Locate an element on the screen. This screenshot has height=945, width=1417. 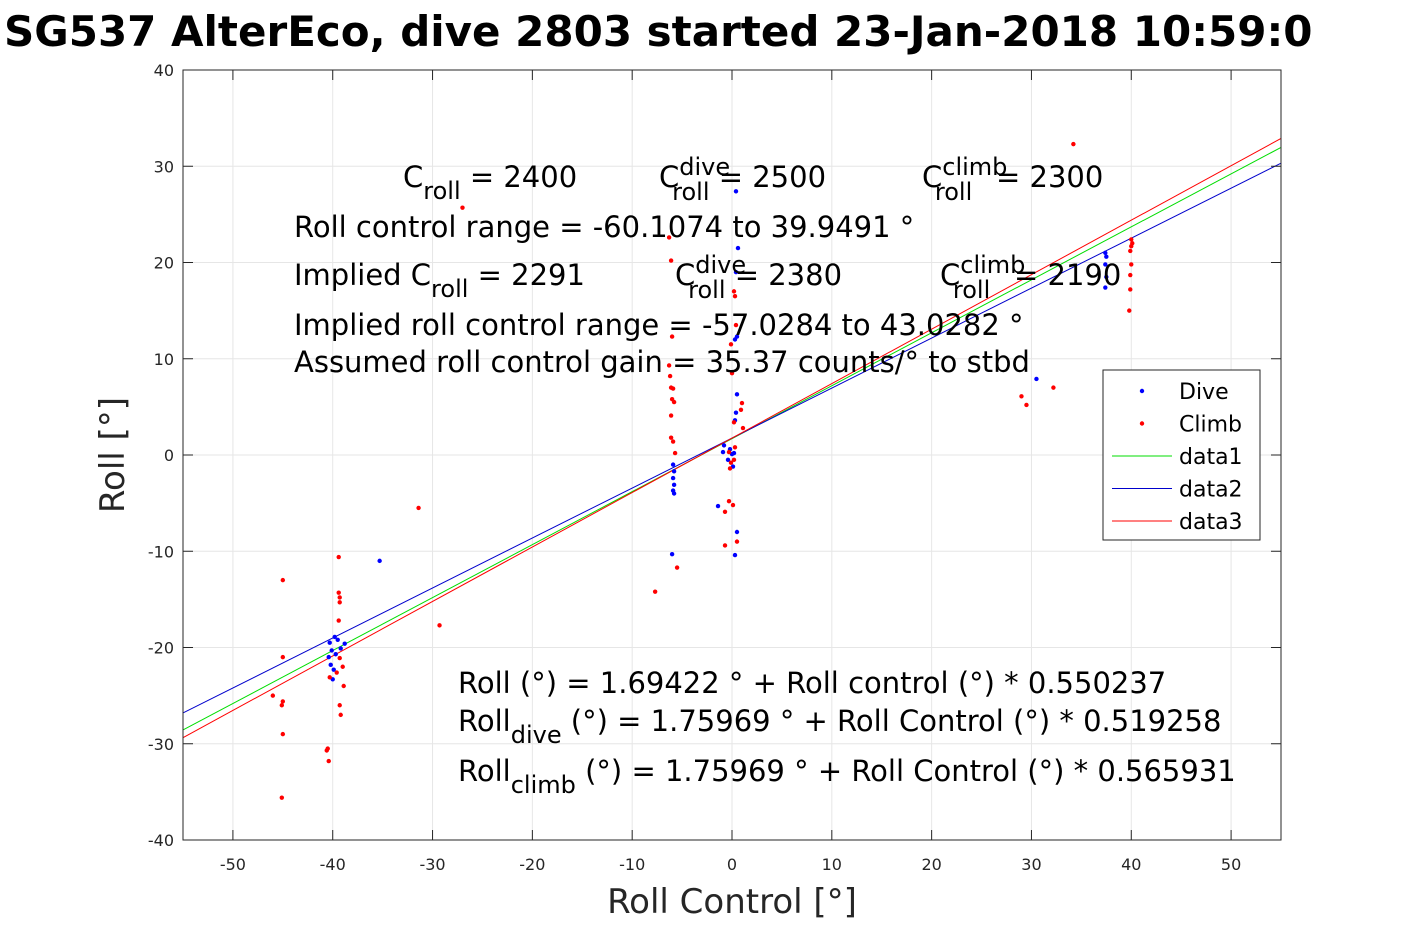
x-tick-label: -20 is located at coordinates (532, 864).